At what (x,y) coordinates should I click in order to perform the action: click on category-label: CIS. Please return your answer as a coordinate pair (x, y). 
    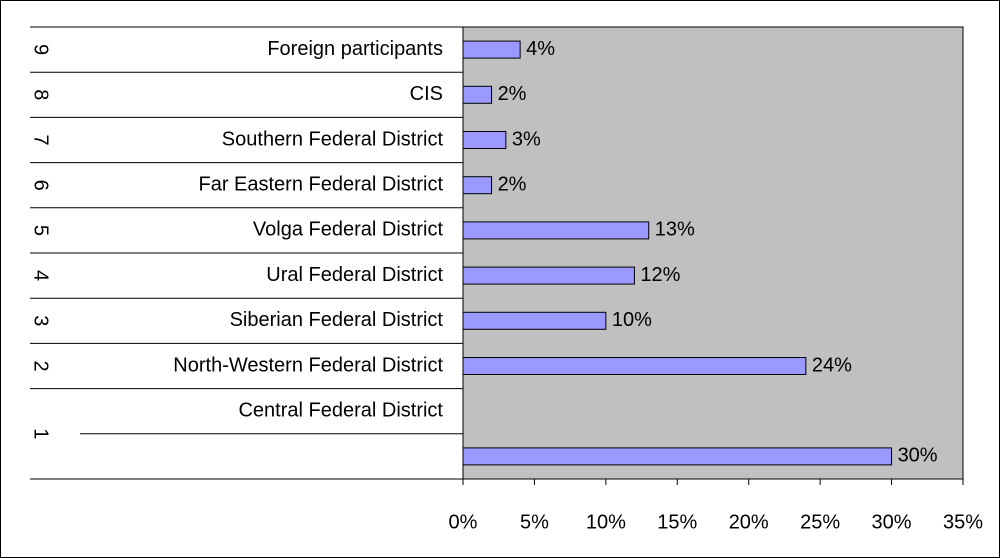
    Looking at the image, I should click on (426, 94).